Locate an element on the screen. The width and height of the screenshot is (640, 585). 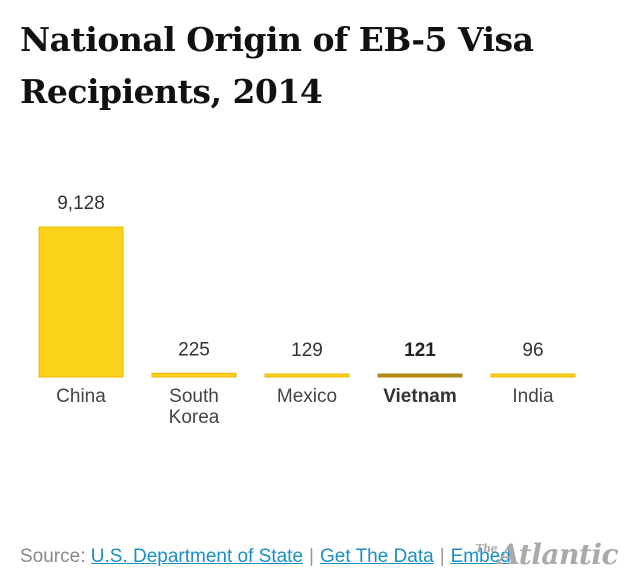
get-data-link: Get The Data is located at coordinates (376, 556).